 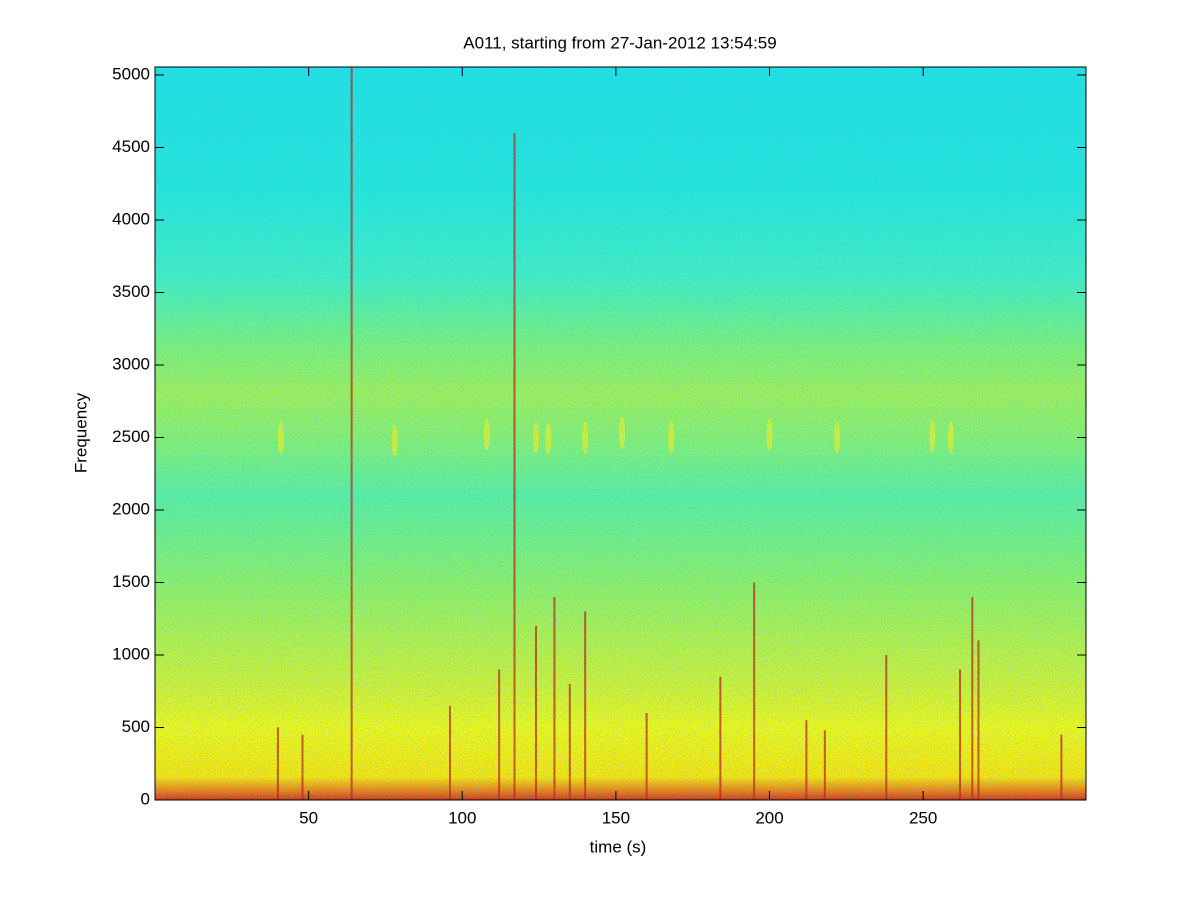 I want to click on x-tick-label: 100, so click(x=462, y=817).